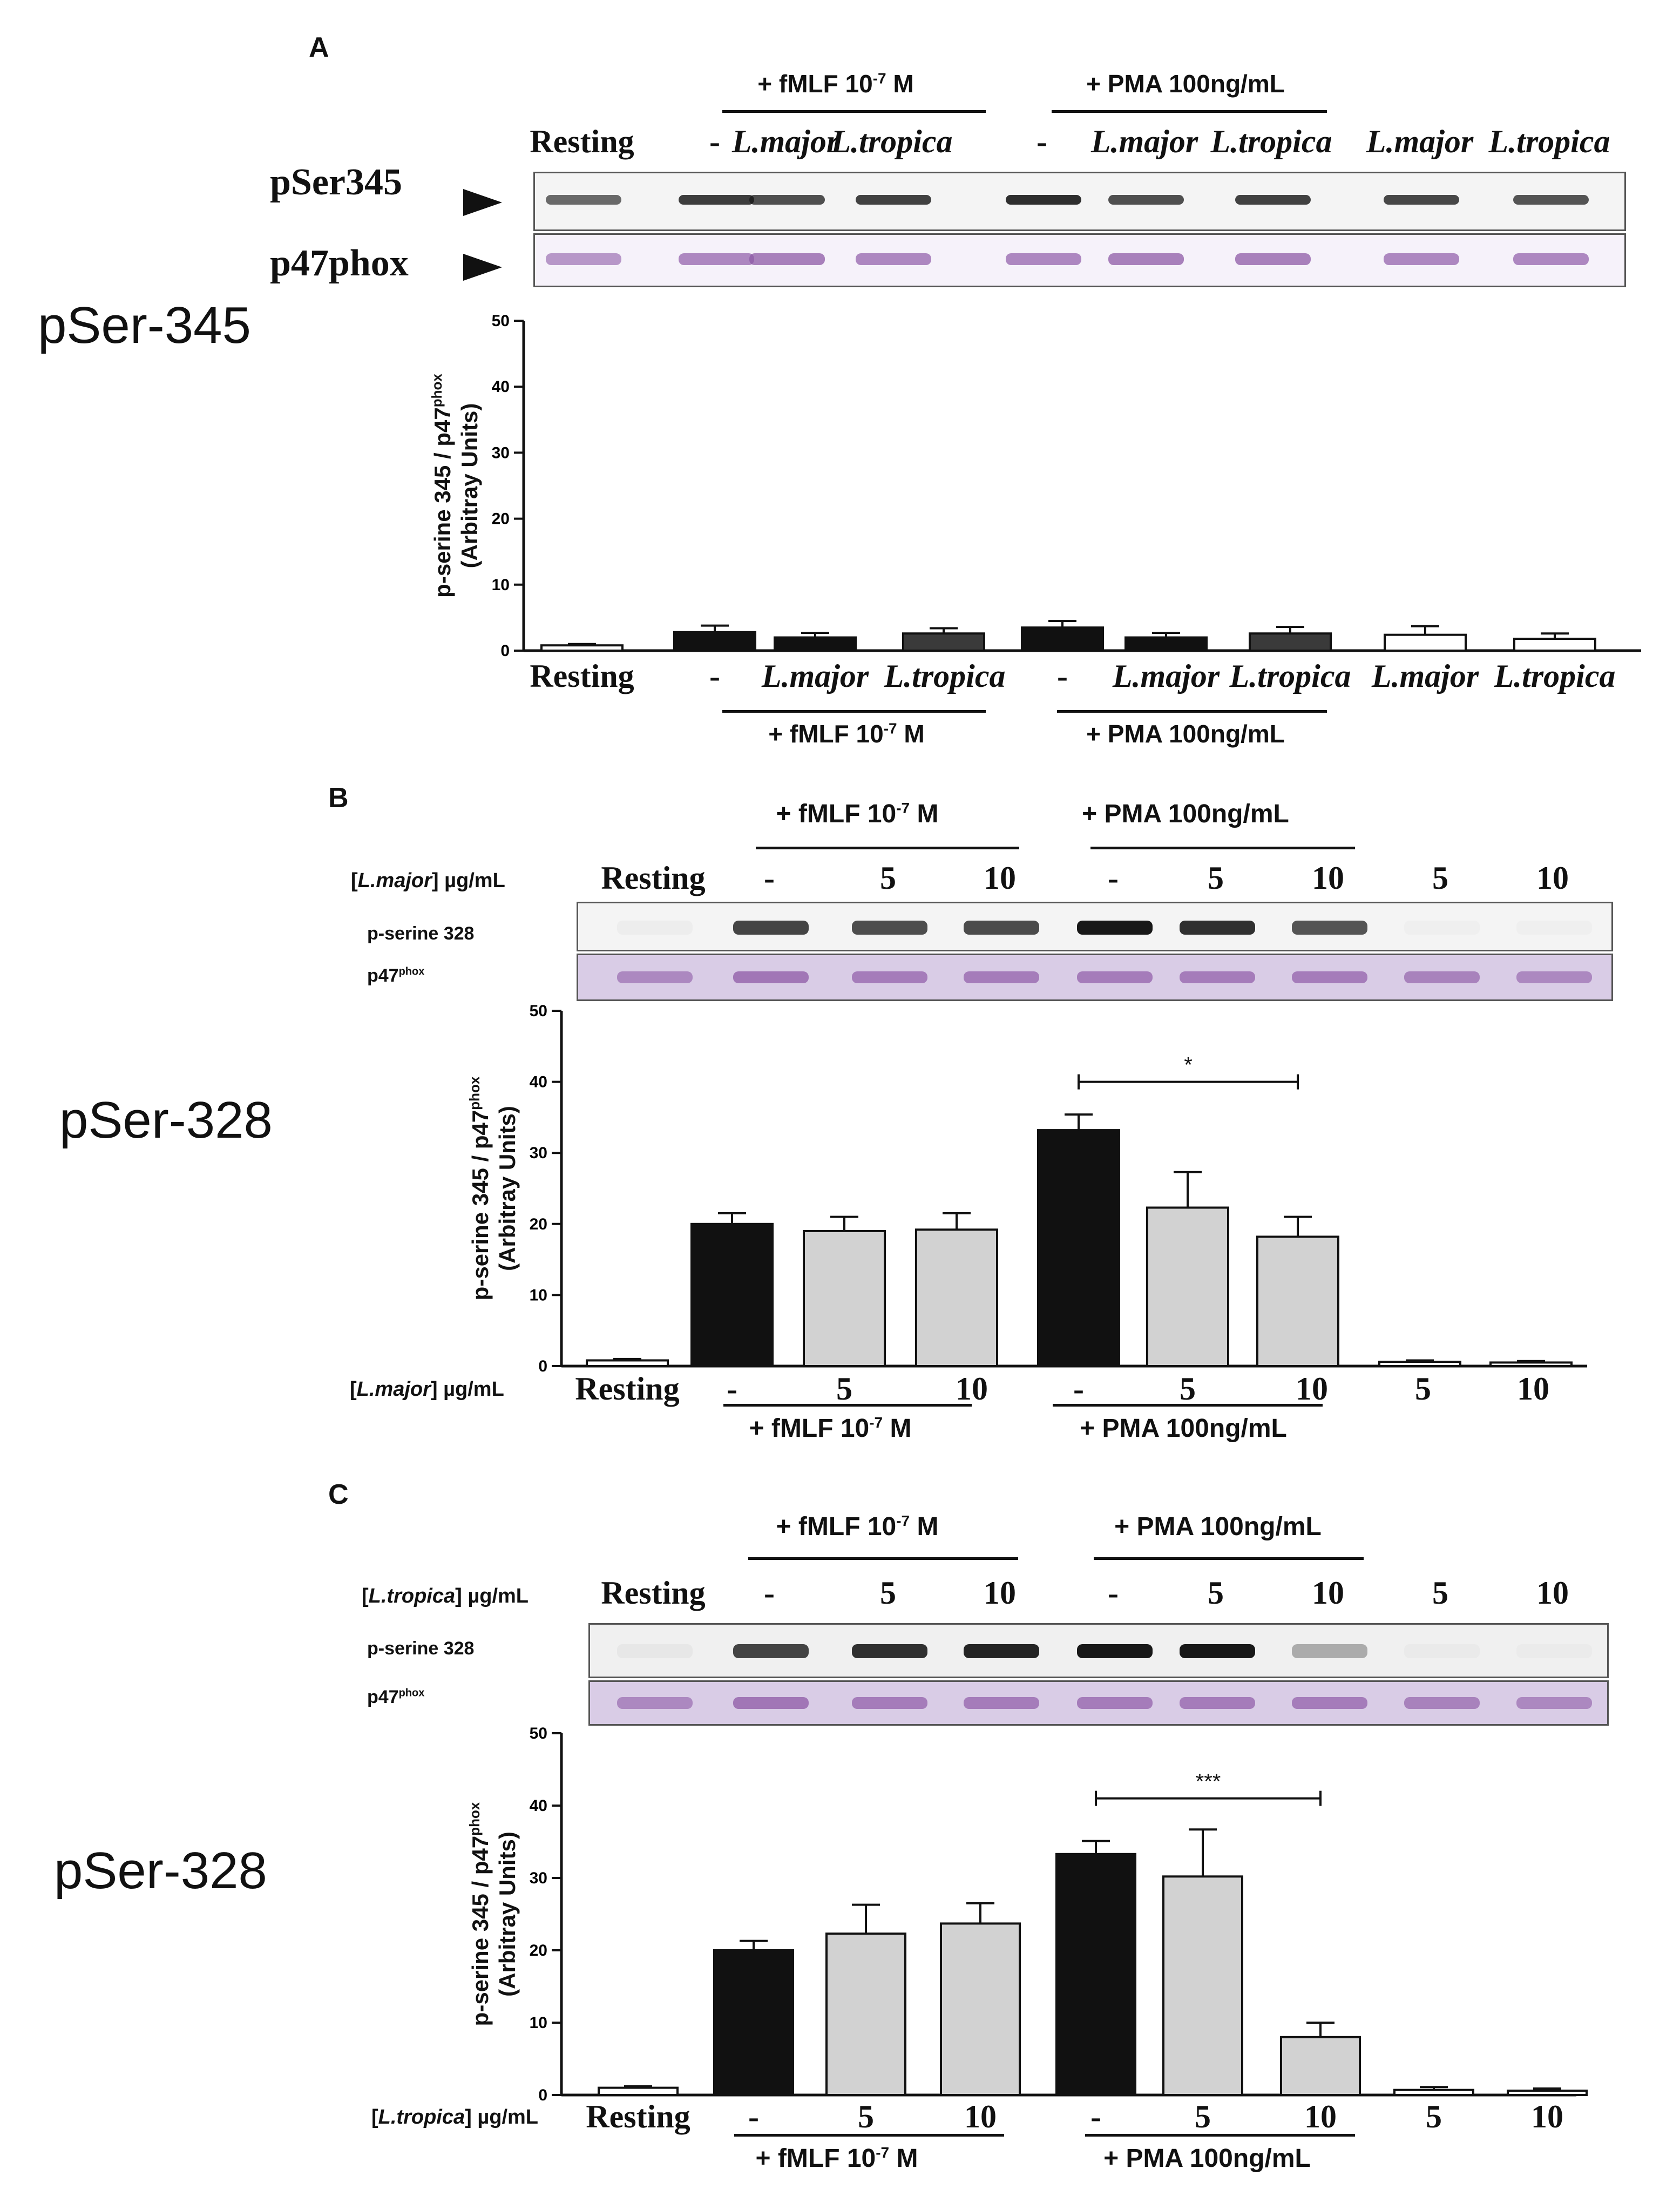  What do you see at coordinates (1079, 260) in the screenshot?
I see `blot-p47phox-a` at bounding box center [1079, 260].